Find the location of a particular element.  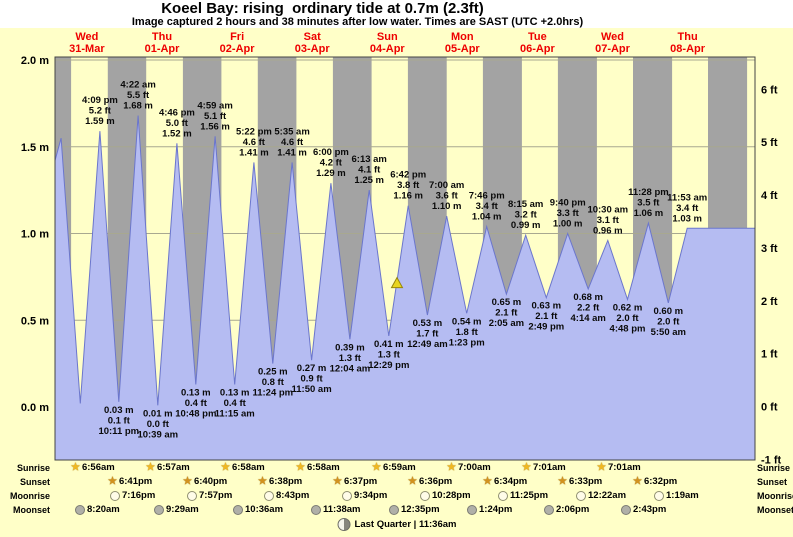

sunset-time: 6:40pm is located at coordinates (210, 481).